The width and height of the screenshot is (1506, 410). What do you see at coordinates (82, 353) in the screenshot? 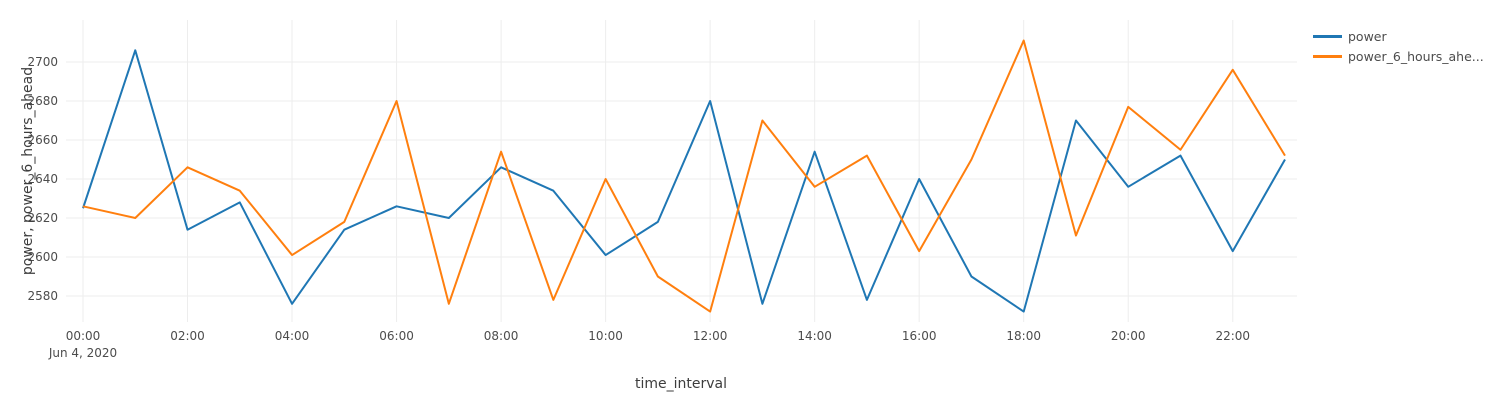
I see `x-axis-date-label: Jun 4, 2020` at bounding box center [82, 353].